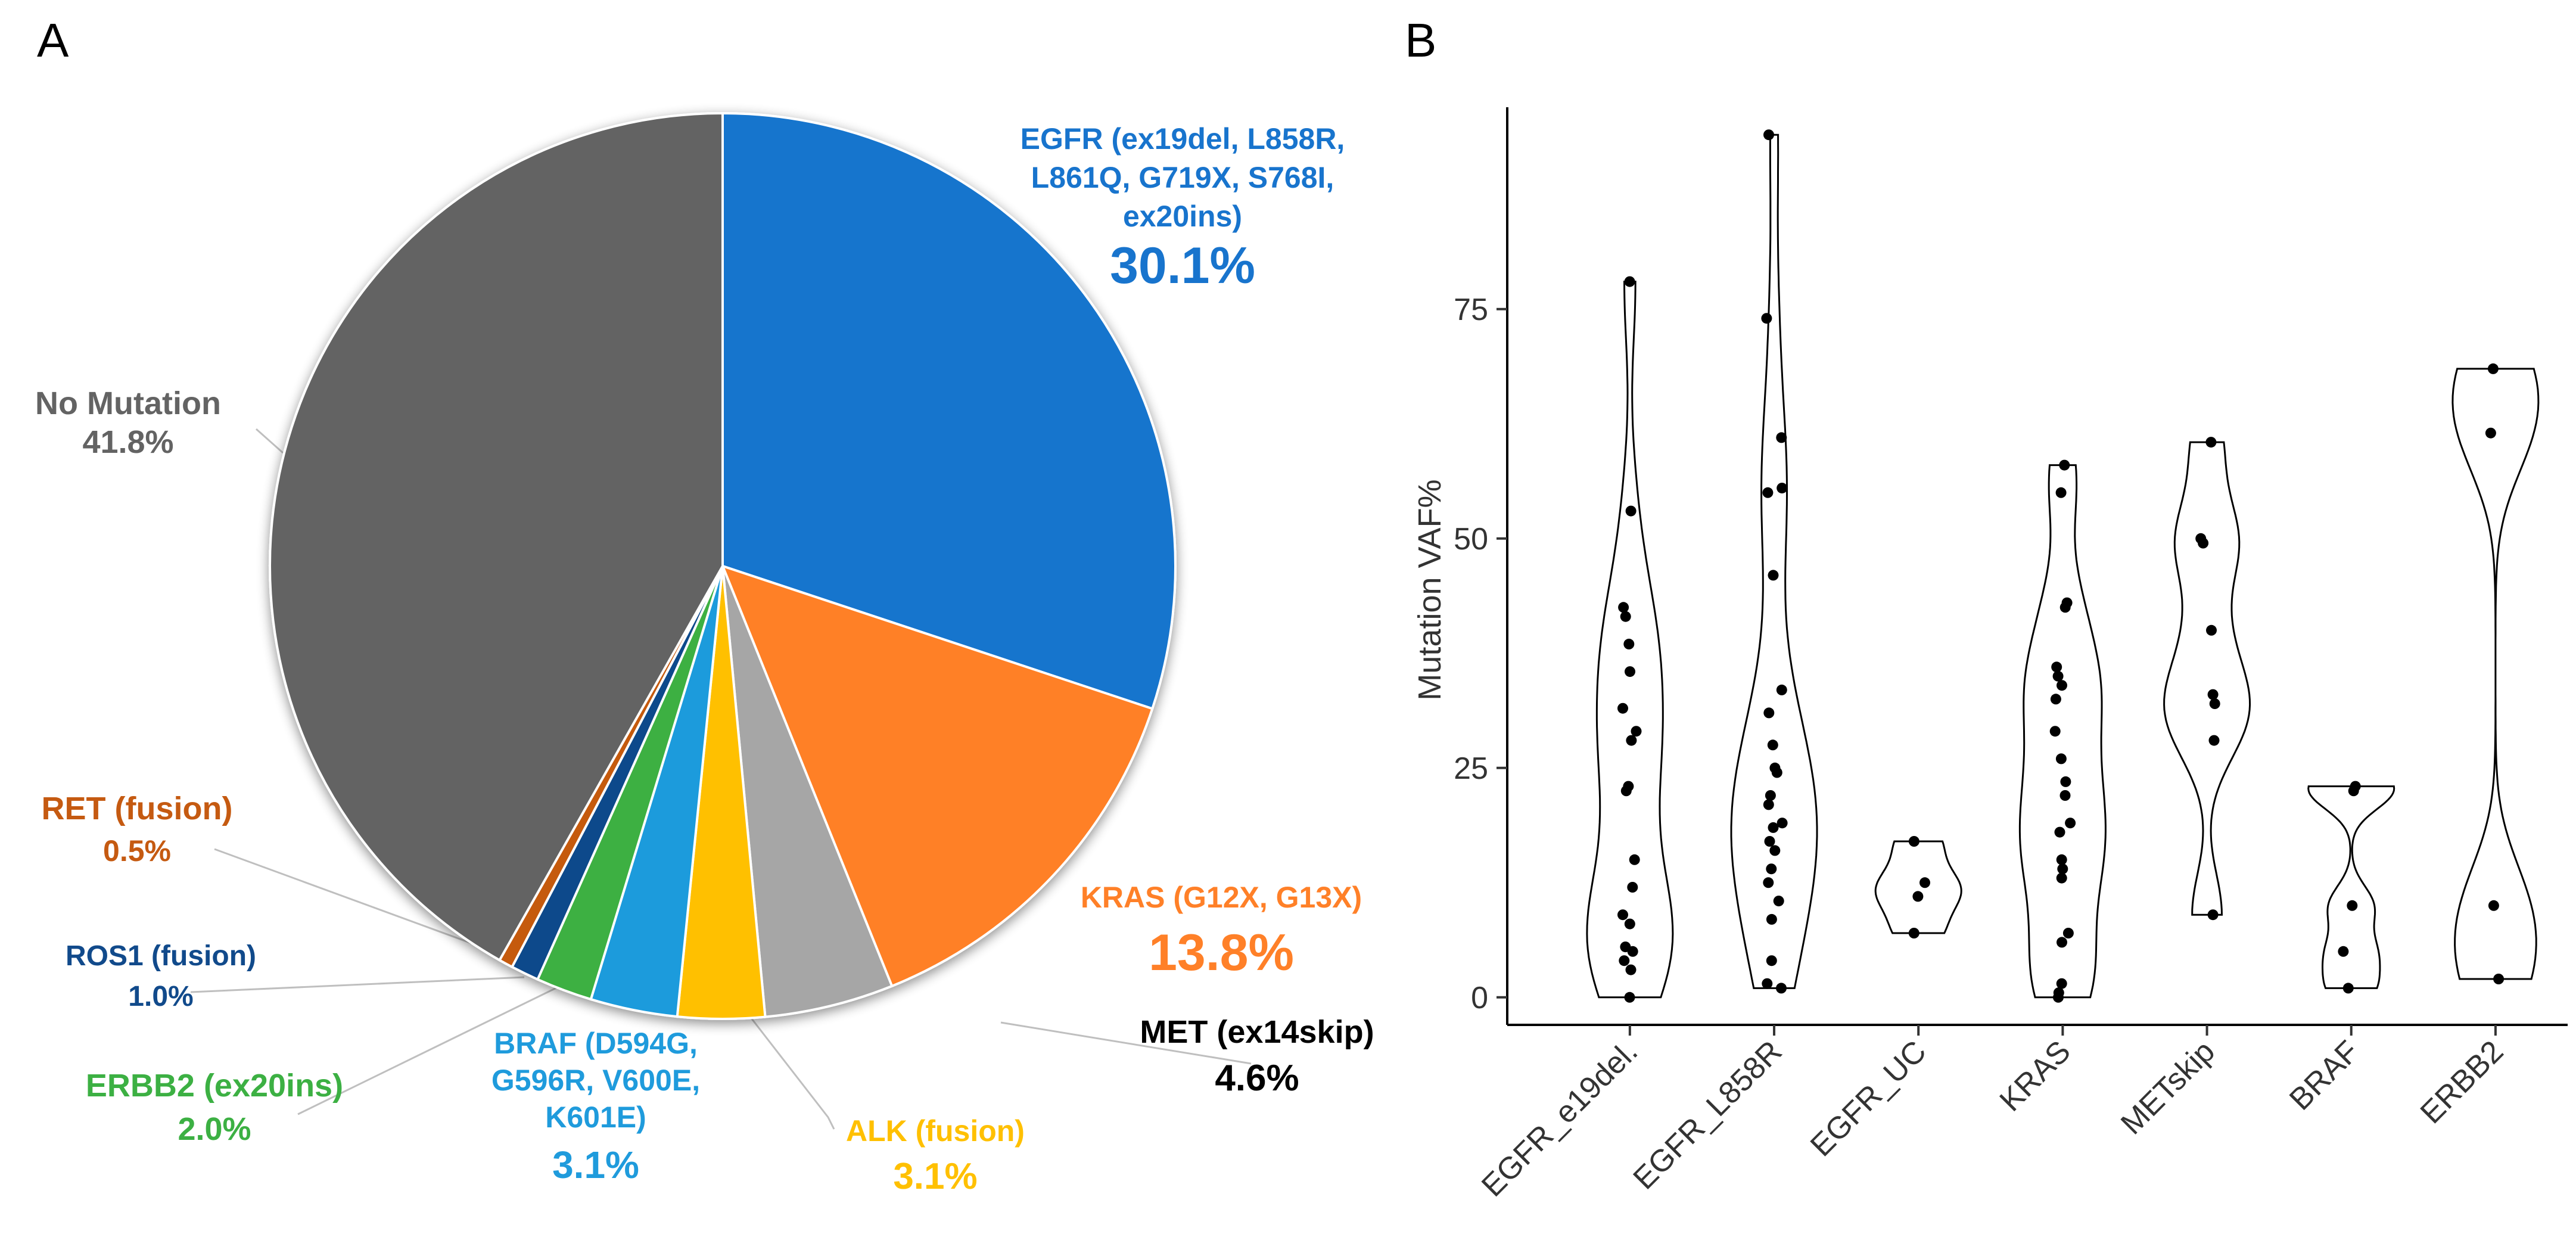 The width and height of the screenshot is (2576, 1237). Describe the element at coordinates (935, 1156) in the screenshot. I see `pie-label-alk: ALK (fusion) 3.1%` at that location.